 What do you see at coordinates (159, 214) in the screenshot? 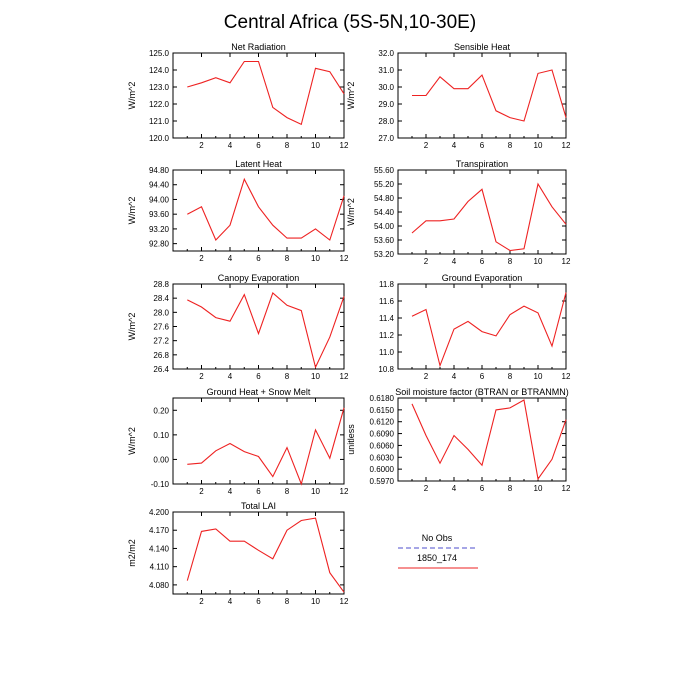
I see `y-tick-label: 93.60` at bounding box center [159, 214].